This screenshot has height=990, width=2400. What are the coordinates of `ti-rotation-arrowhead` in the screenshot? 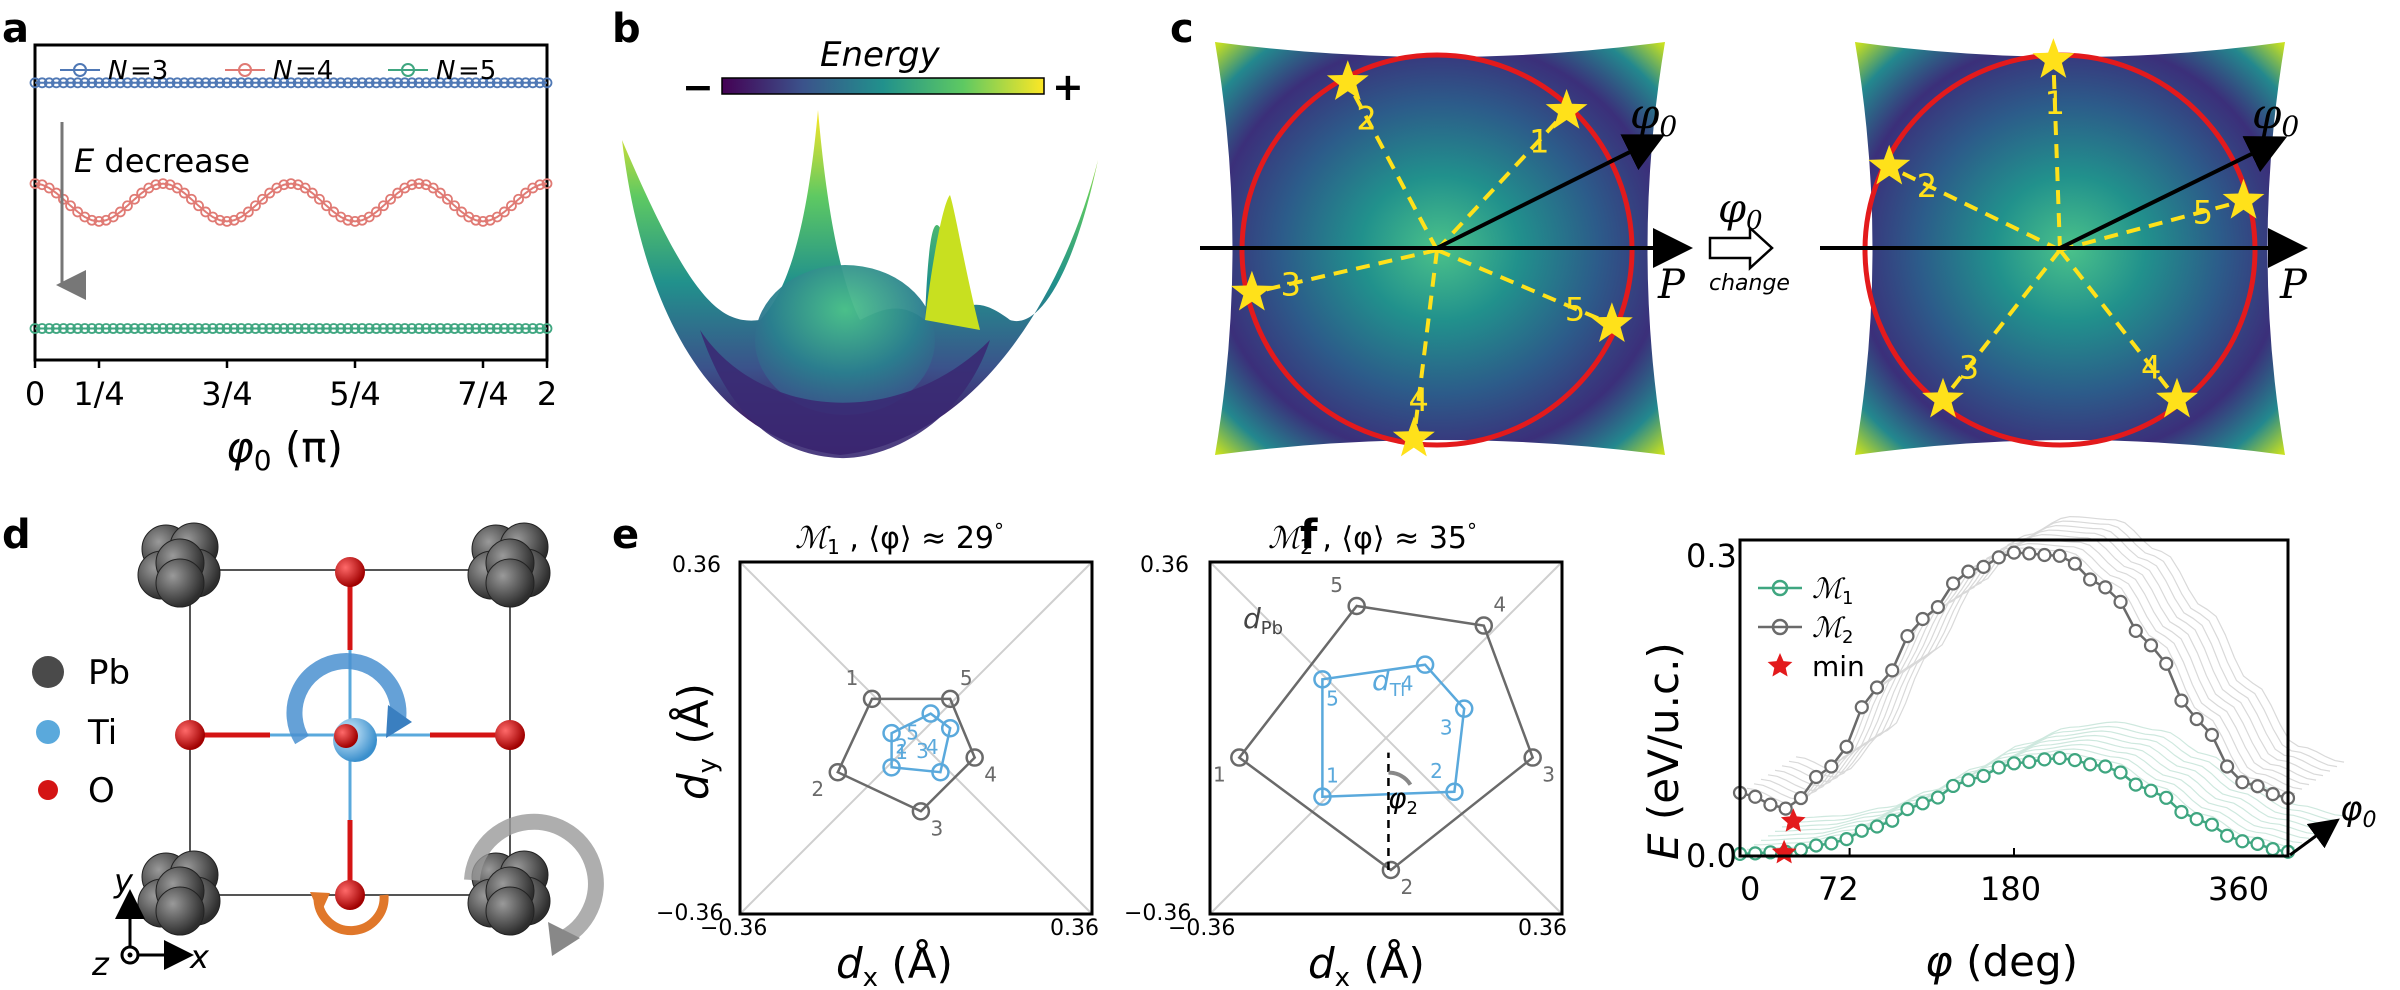 It's located at (399, 721).